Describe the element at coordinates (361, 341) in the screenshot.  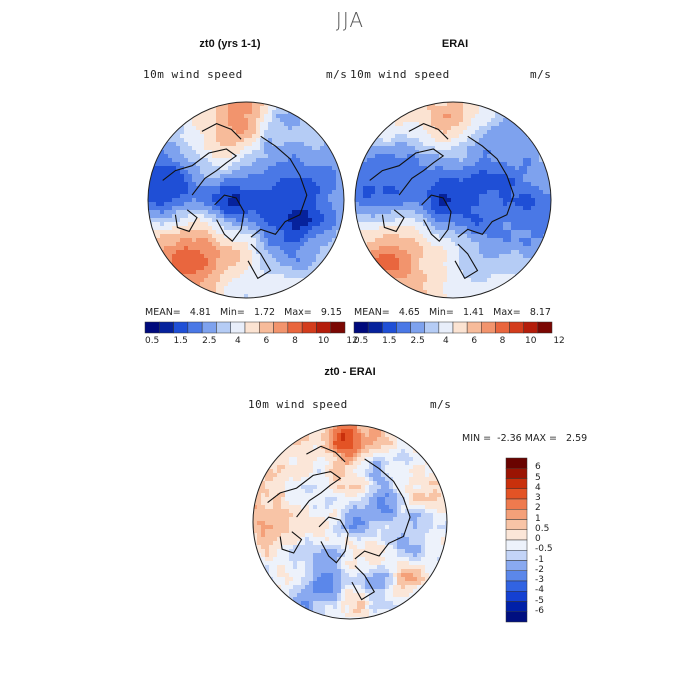
I see `colorbar-obs-tick-label: 0.5` at that location.